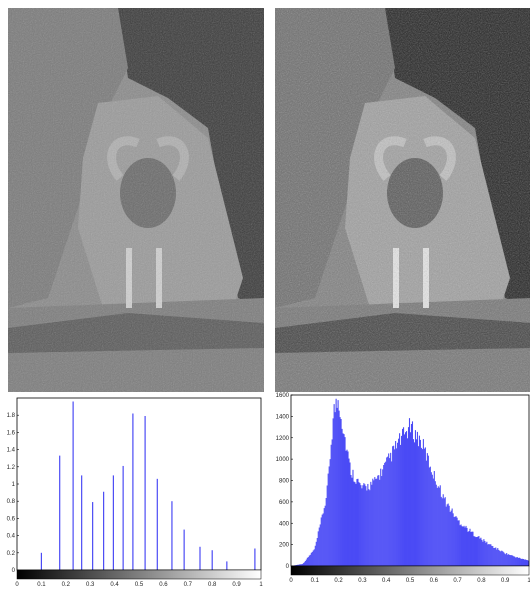 The width and height of the screenshot is (530, 597). I want to click on original-xtick-label: 0.2, so click(66, 585).